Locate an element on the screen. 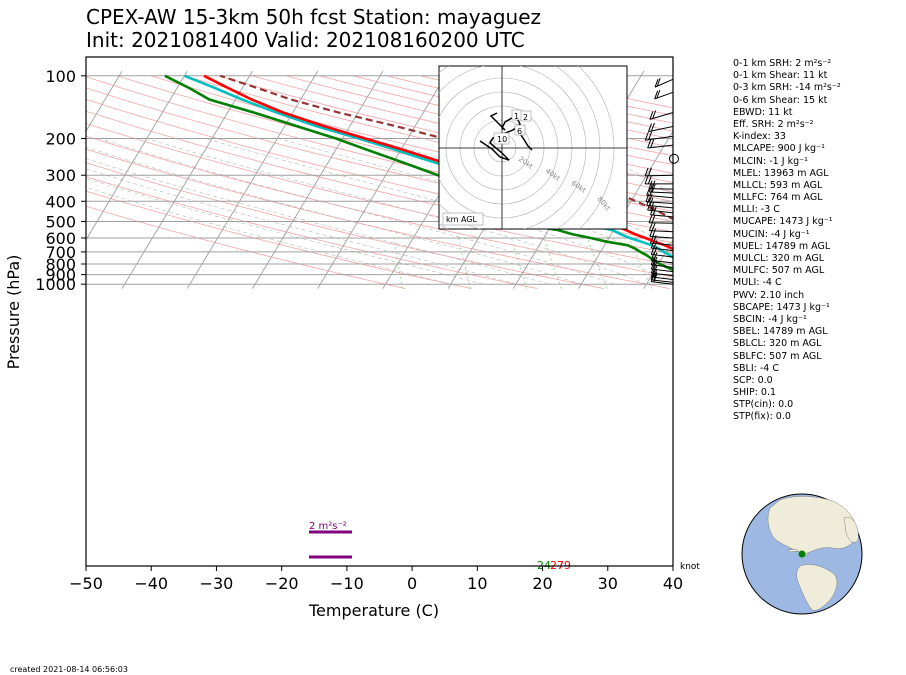  y-tick-label: 100 is located at coordinates (60, 76).